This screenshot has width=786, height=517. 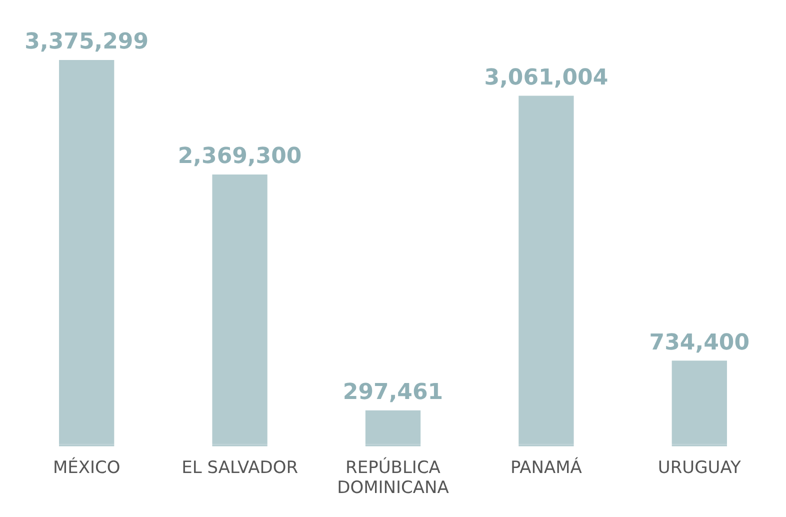 What do you see at coordinates (240, 157) in the screenshot?
I see `data-label: 2,369,300` at bounding box center [240, 157].